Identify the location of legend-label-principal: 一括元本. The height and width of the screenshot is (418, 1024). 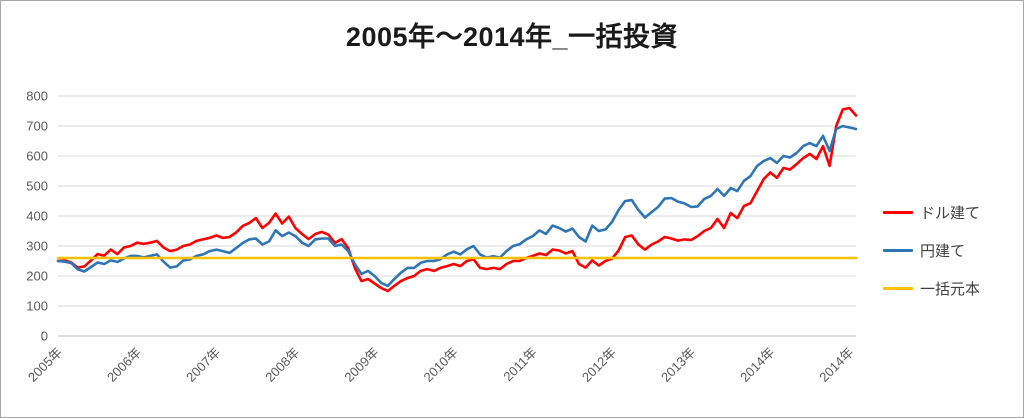
(950, 289).